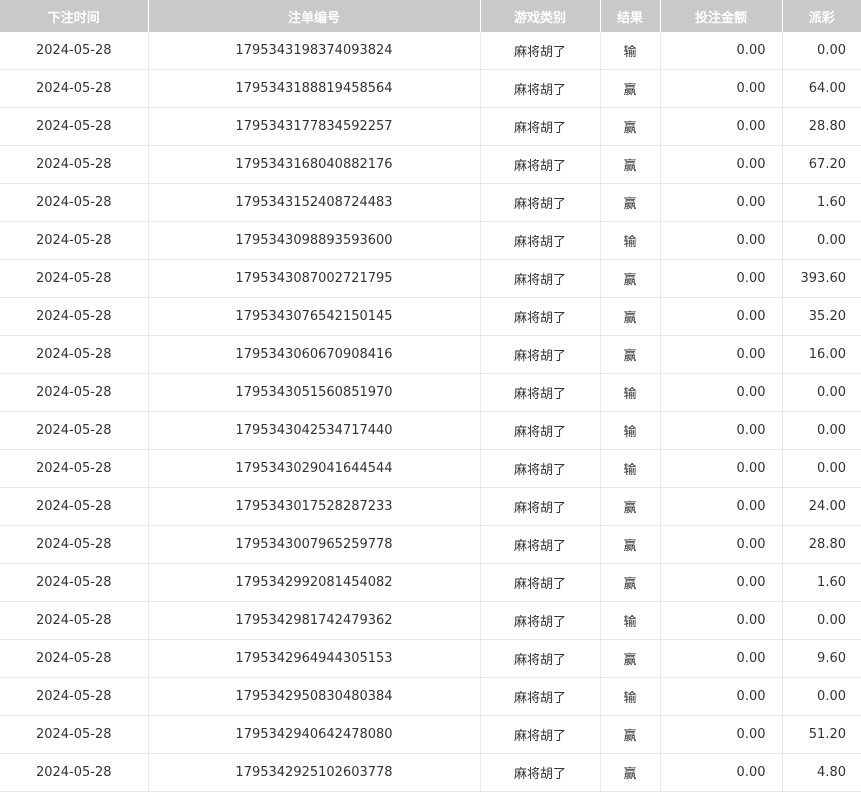 The width and height of the screenshot is (861, 792). What do you see at coordinates (720, 16) in the screenshot?
I see `header-bet-amount: 投注金额` at bounding box center [720, 16].